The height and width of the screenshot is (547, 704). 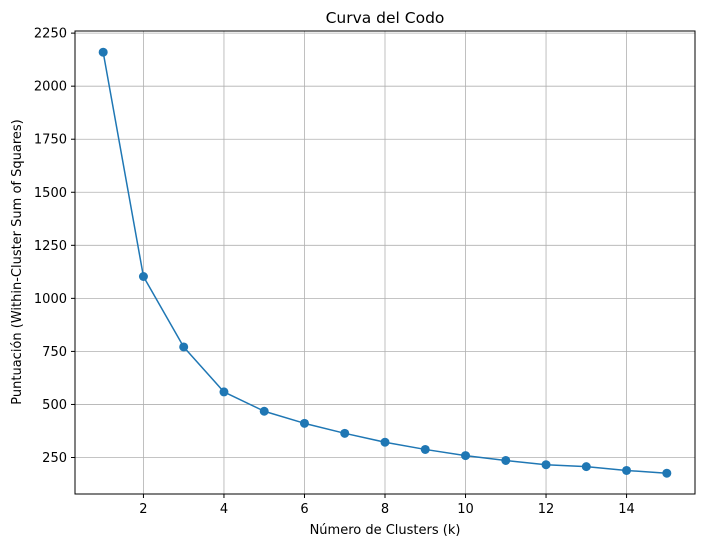 I want to click on x-tick-label: 8, so click(x=385, y=509).